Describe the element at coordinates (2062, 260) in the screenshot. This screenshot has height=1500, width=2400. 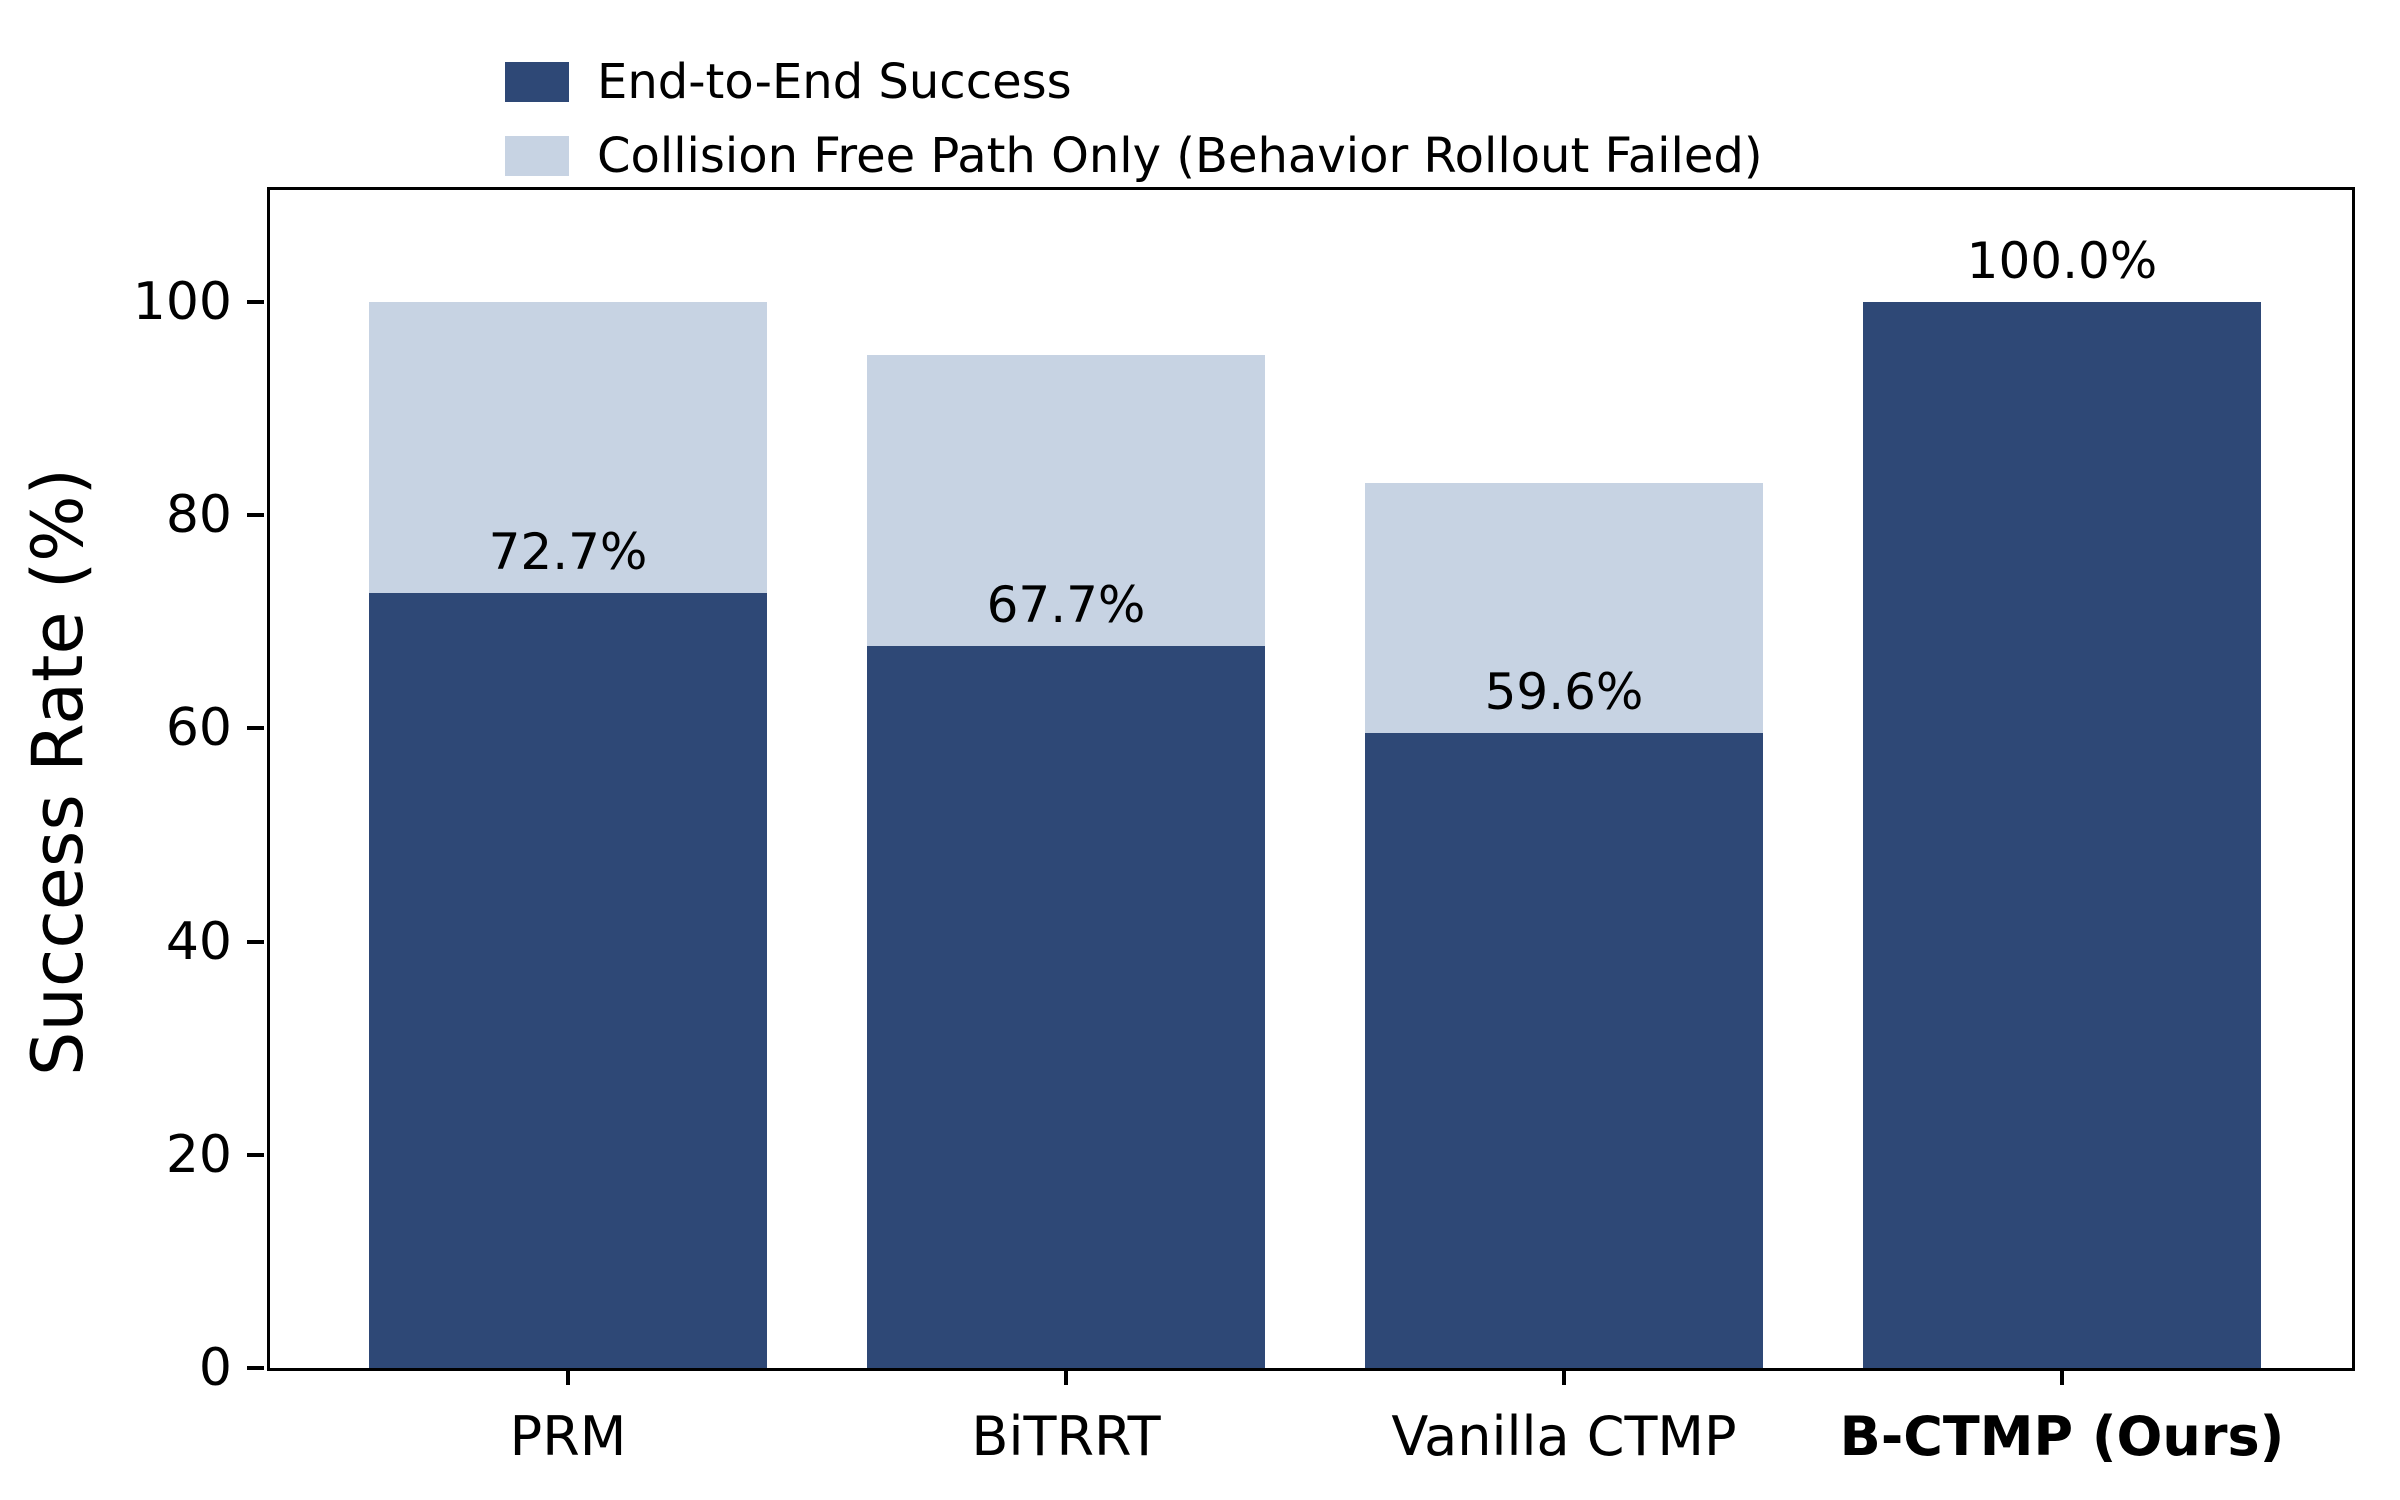
I see `bar-value-label: 100.0%` at that location.